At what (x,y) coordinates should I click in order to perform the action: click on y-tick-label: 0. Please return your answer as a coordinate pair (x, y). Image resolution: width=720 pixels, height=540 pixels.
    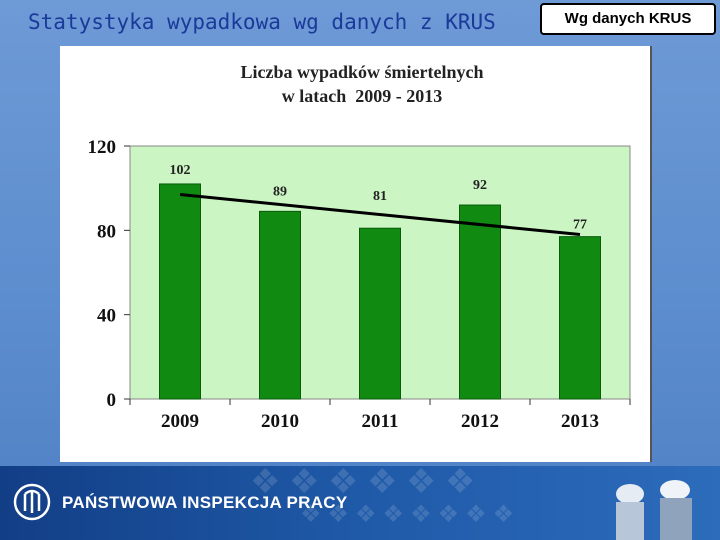
    Looking at the image, I should click on (112, 400).